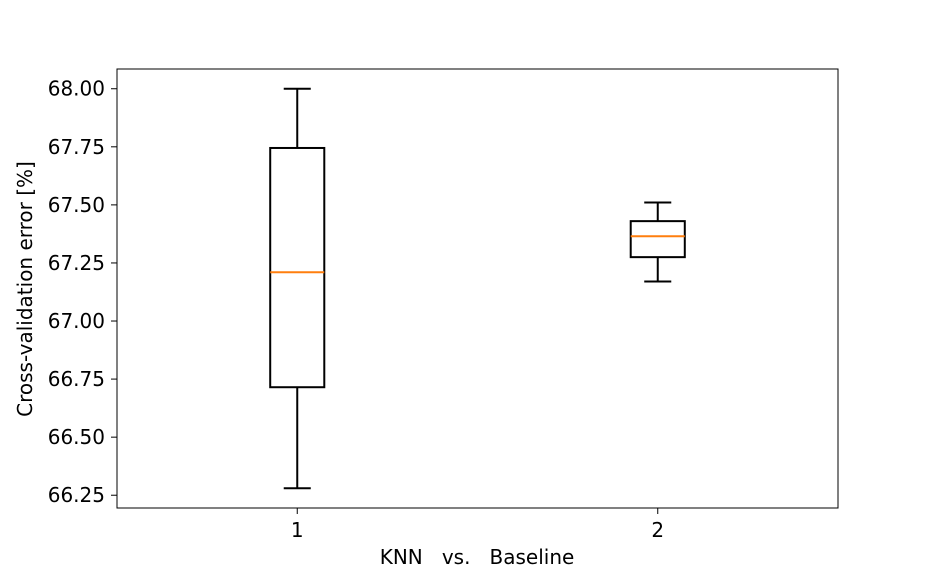  Describe the element at coordinates (76, 379) in the screenshot. I see `y-tick-label: 66.75` at that location.